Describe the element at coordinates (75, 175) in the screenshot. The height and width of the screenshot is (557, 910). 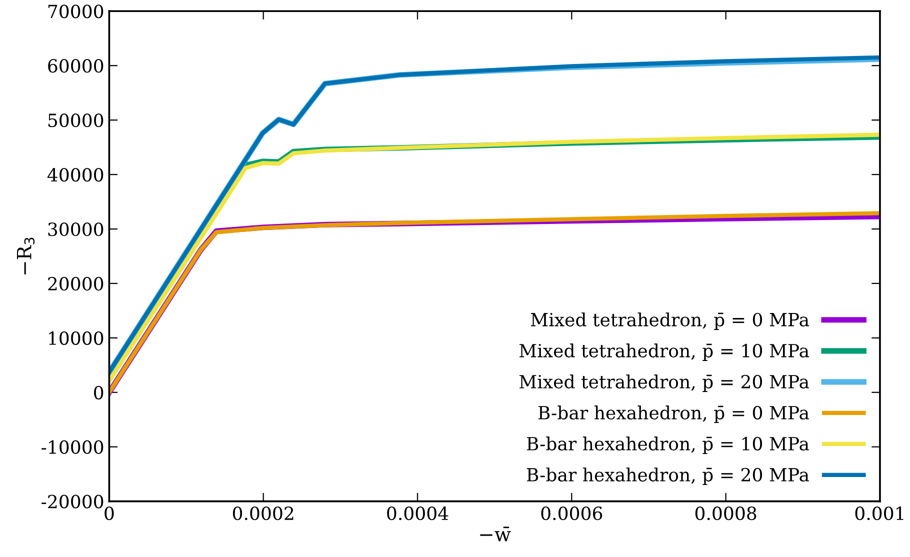
I see `y-tick-label: 40000` at that location.